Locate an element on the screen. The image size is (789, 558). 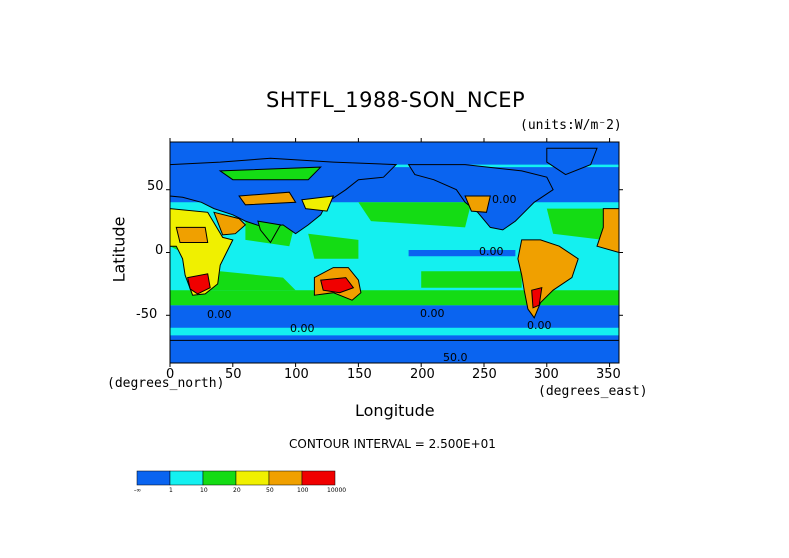
x-tick-label: 200 is located at coordinates (422, 374).